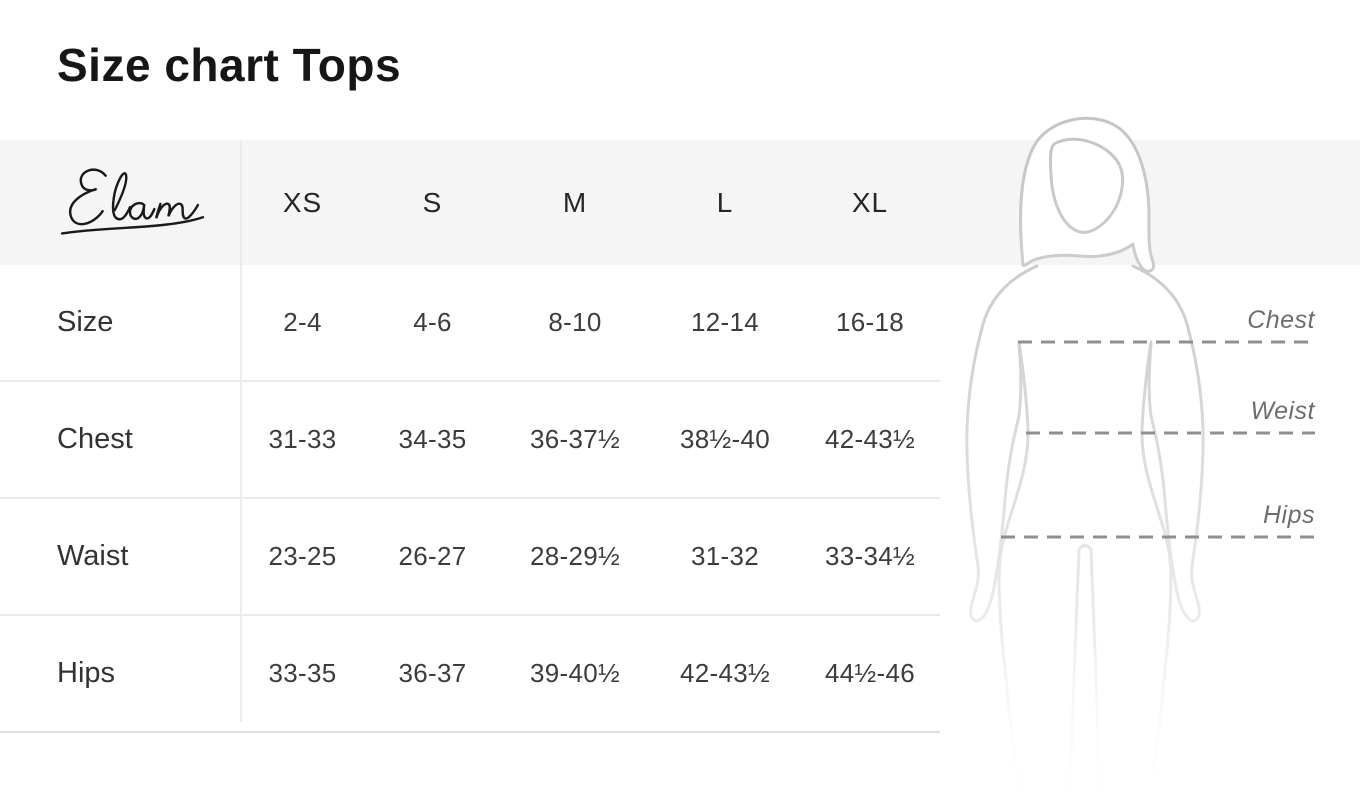 The width and height of the screenshot is (1360, 809). I want to click on row-label-chest: Chest, so click(95, 439).